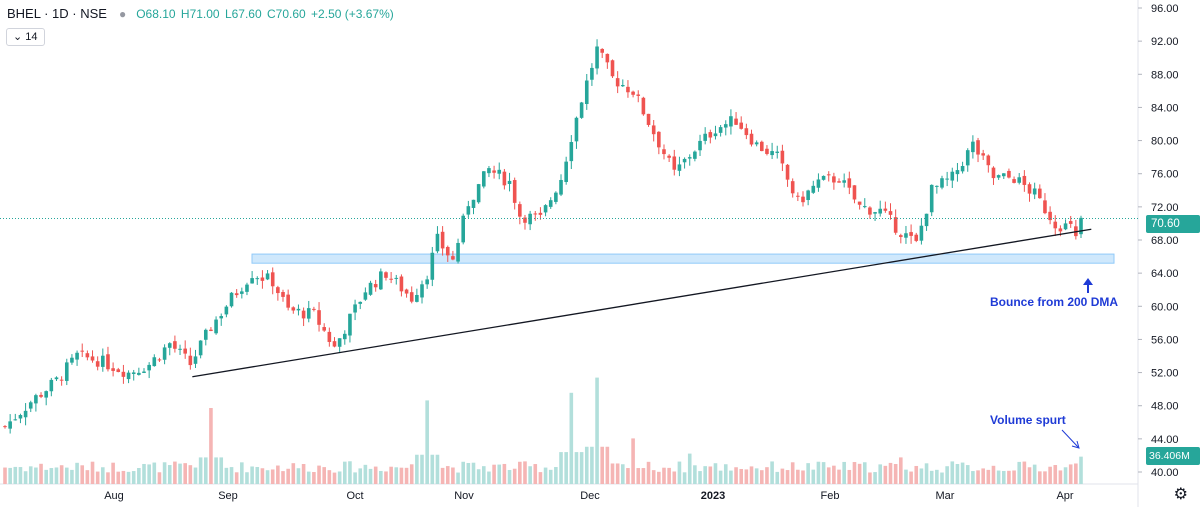  Describe the element at coordinates (57, 13) in the screenshot. I see `symbol-title: BHEL · 1D · NSE` at that location.